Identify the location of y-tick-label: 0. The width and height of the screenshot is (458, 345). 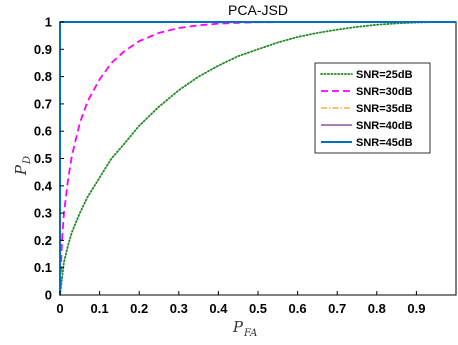
(48, 295).